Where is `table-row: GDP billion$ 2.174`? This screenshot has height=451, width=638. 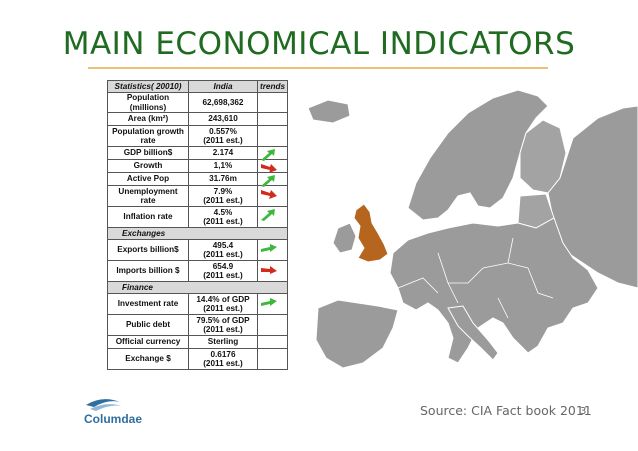 table-row: GDP billion$ 2.174 is located at coordinates (198, 153).